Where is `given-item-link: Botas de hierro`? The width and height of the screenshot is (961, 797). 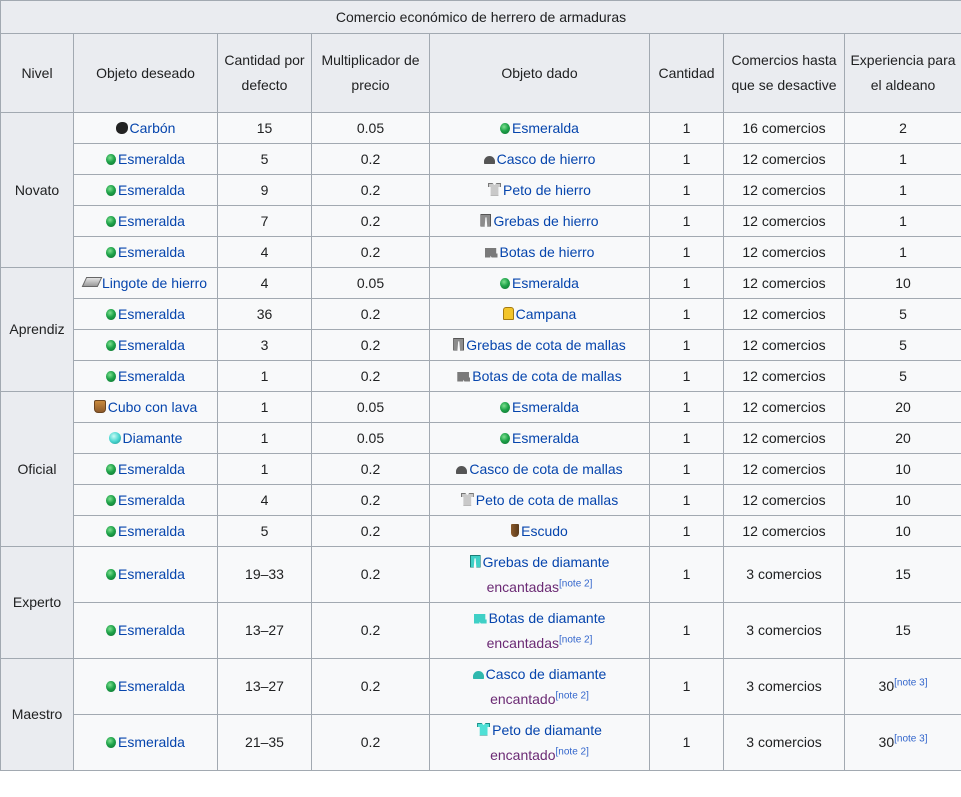
given-item-link: Botas de hierro is located at coordinates (547, 251).